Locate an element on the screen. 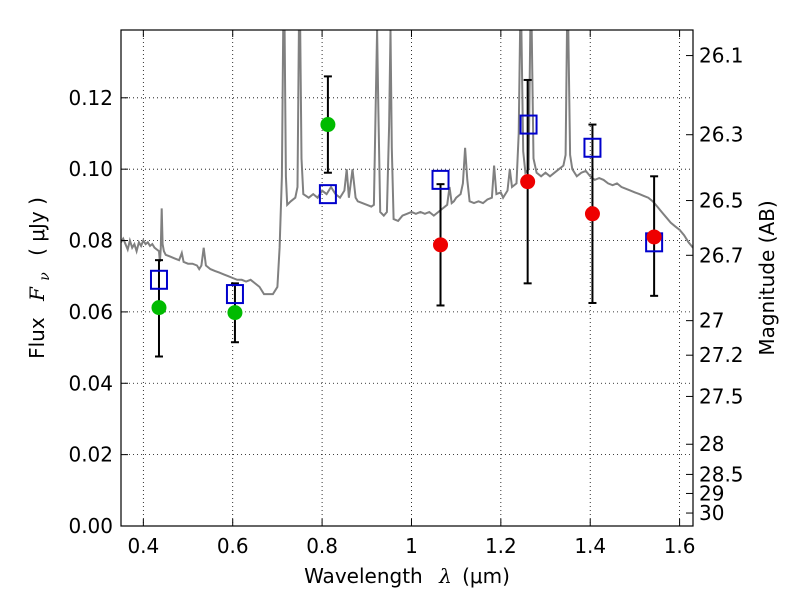 This screenshot has width=800, height=600. x-axis-label-prefix: Wavelength is located at coordinates (363, 576).